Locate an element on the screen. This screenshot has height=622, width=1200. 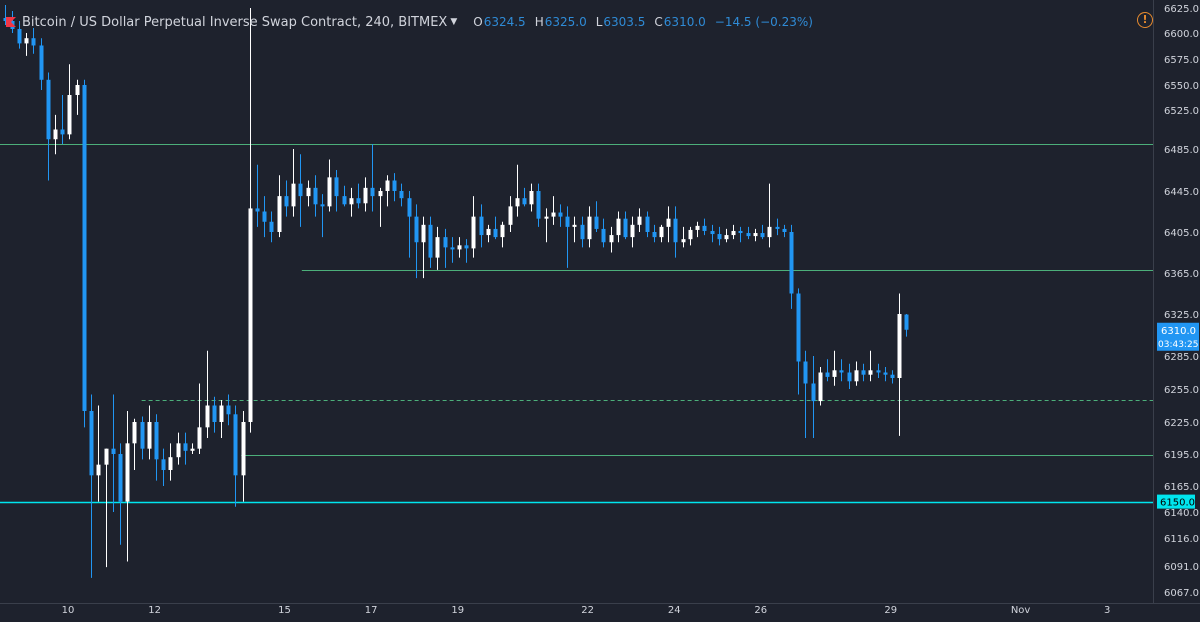
red-flag-icon is located at coordinates (11, 22).